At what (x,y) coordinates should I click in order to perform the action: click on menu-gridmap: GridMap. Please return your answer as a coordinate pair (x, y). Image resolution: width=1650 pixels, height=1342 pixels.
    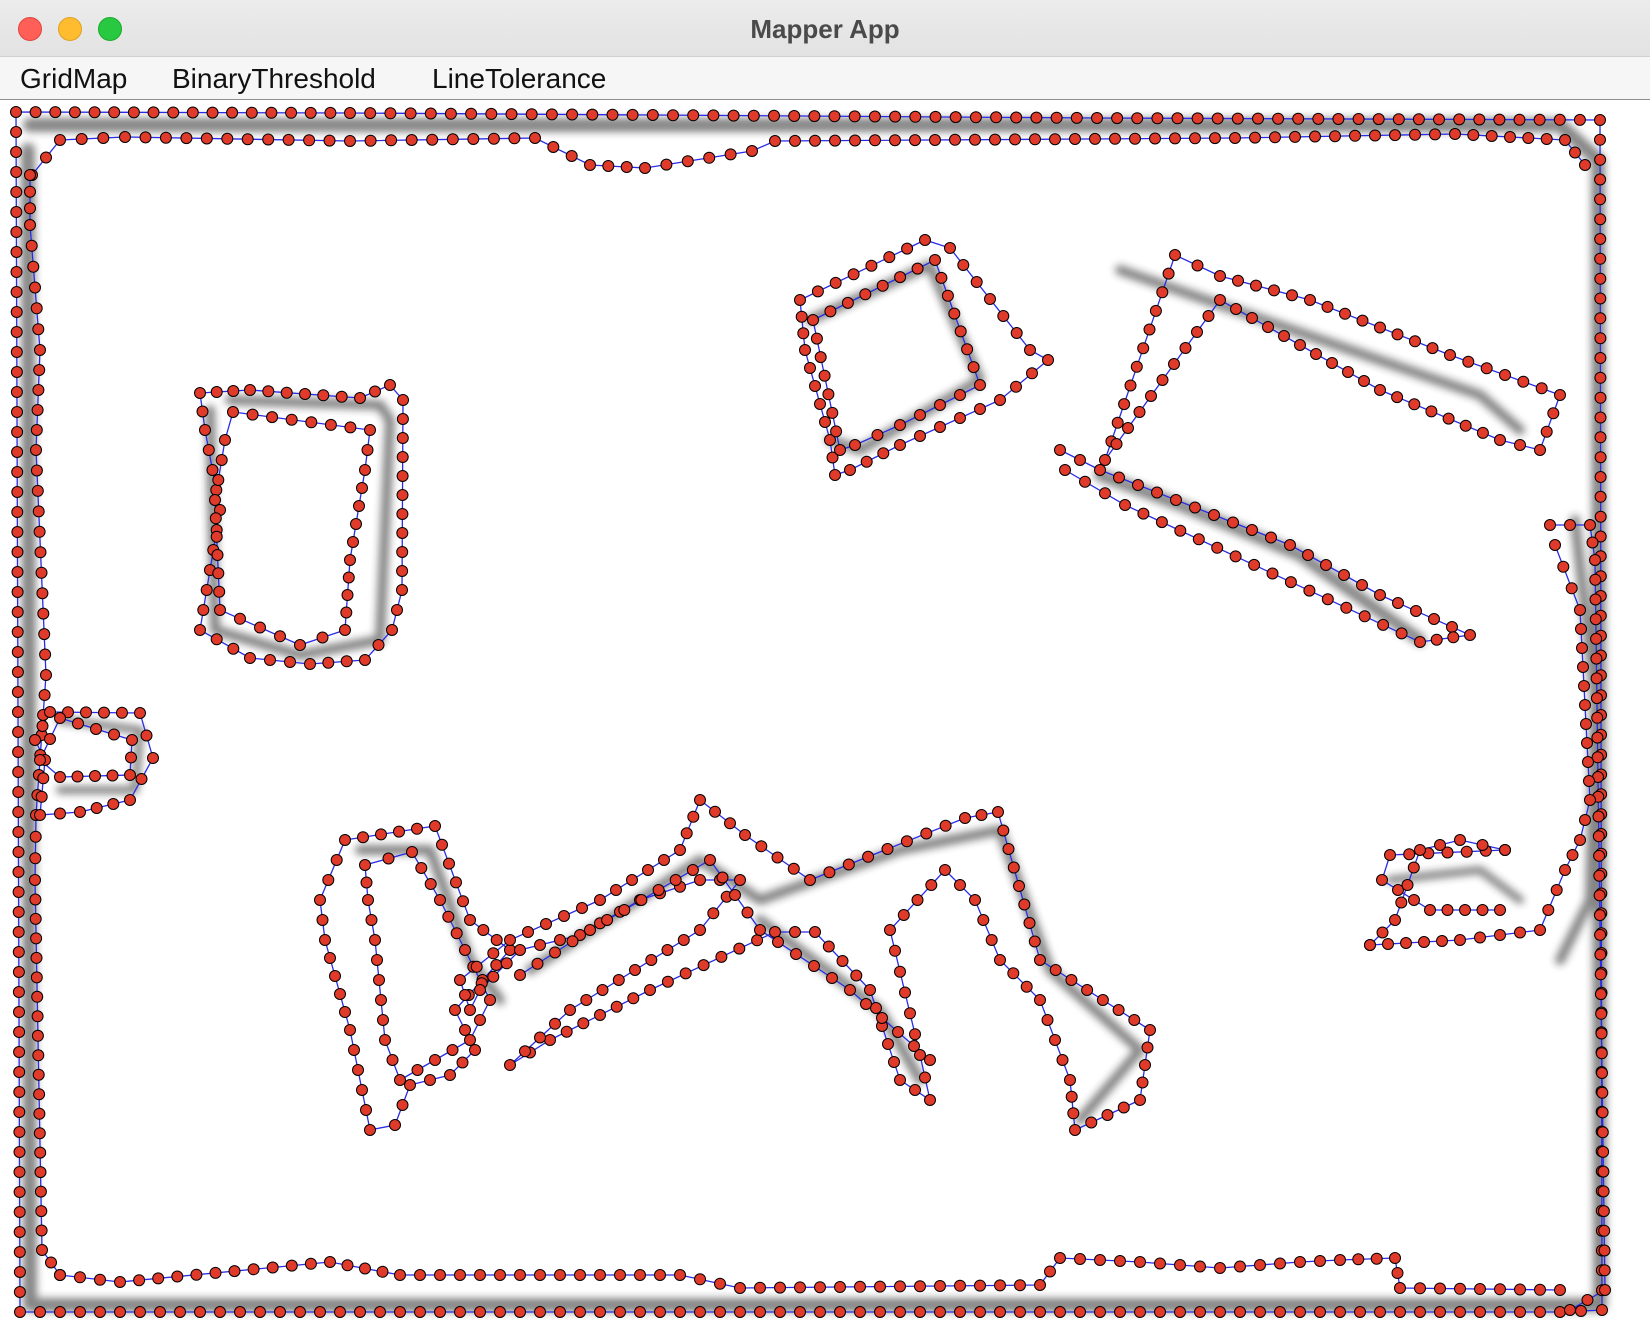
    Looking at the image, I should click on (74, 78).